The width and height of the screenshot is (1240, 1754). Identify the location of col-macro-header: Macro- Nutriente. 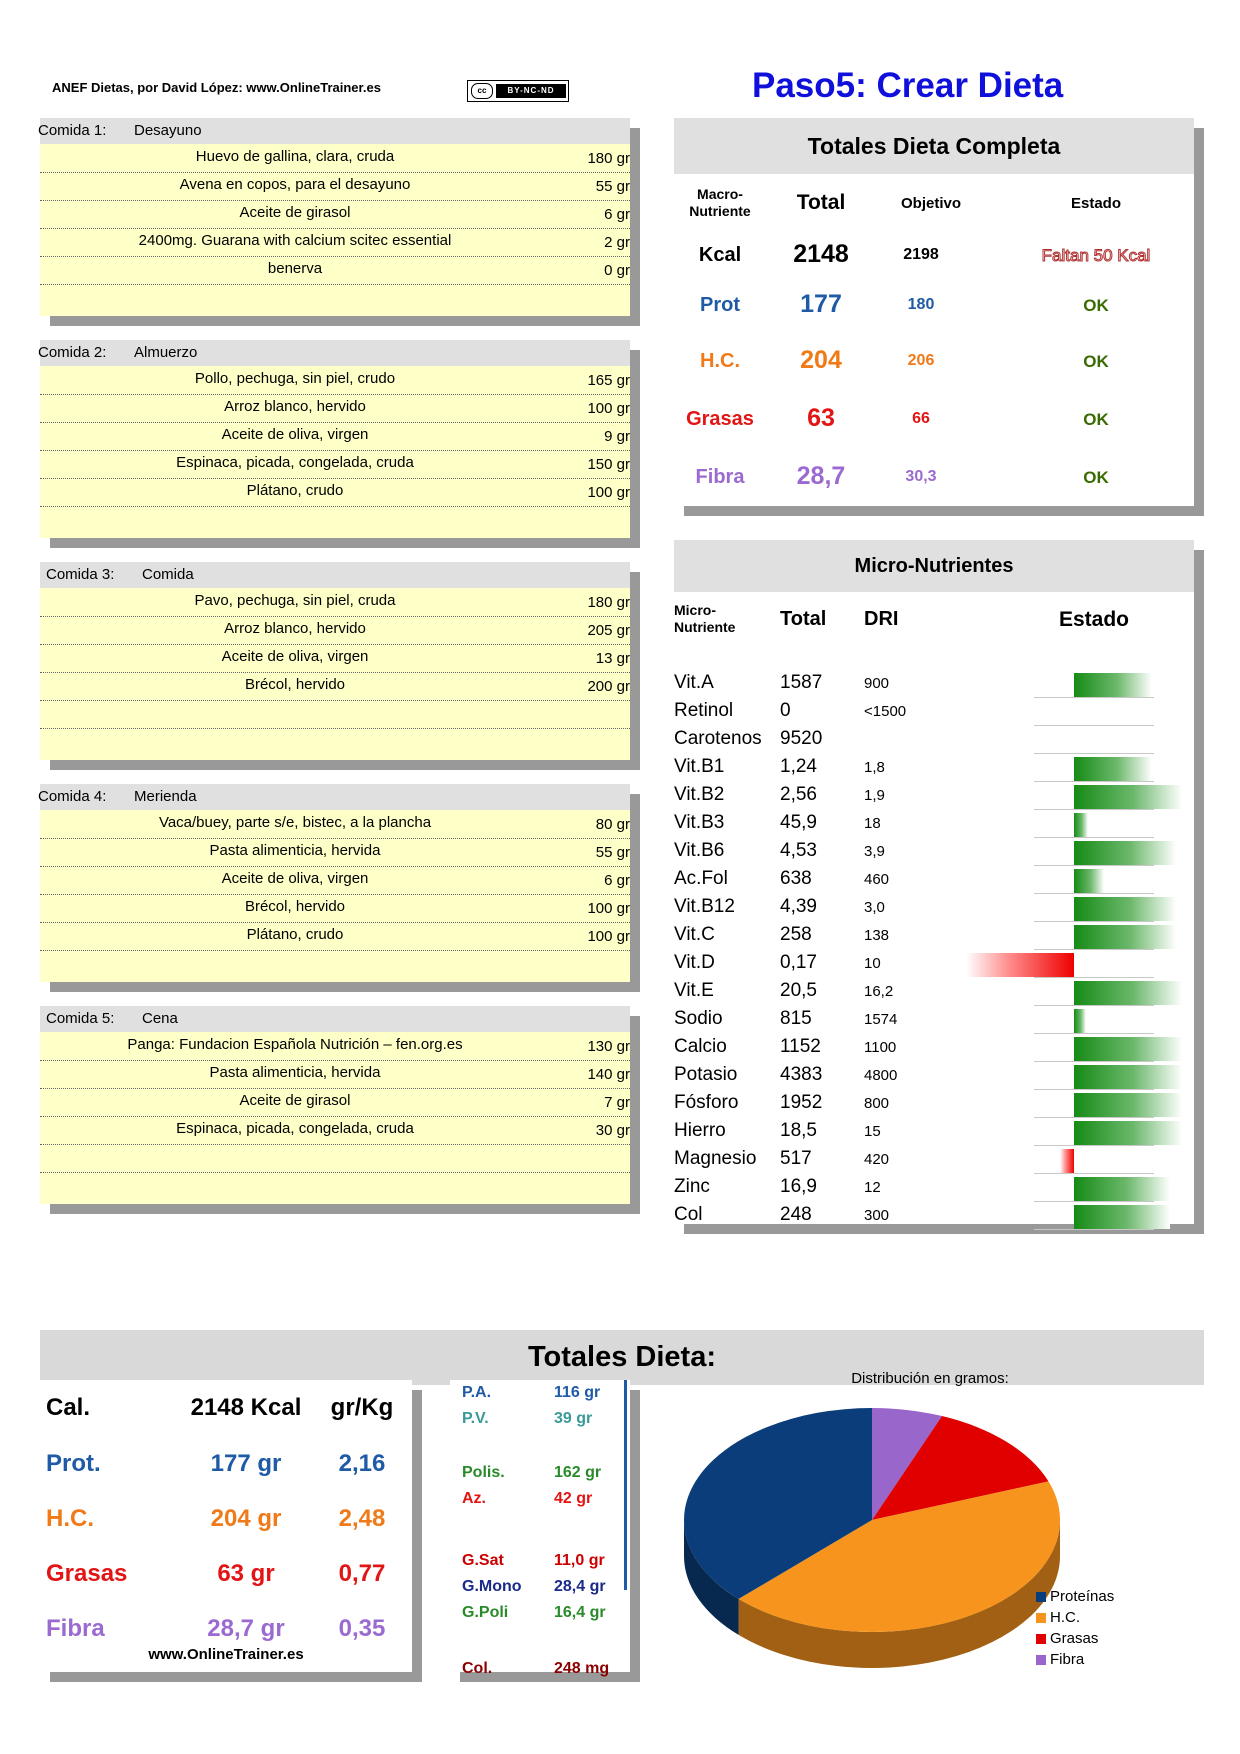
(720, 202).